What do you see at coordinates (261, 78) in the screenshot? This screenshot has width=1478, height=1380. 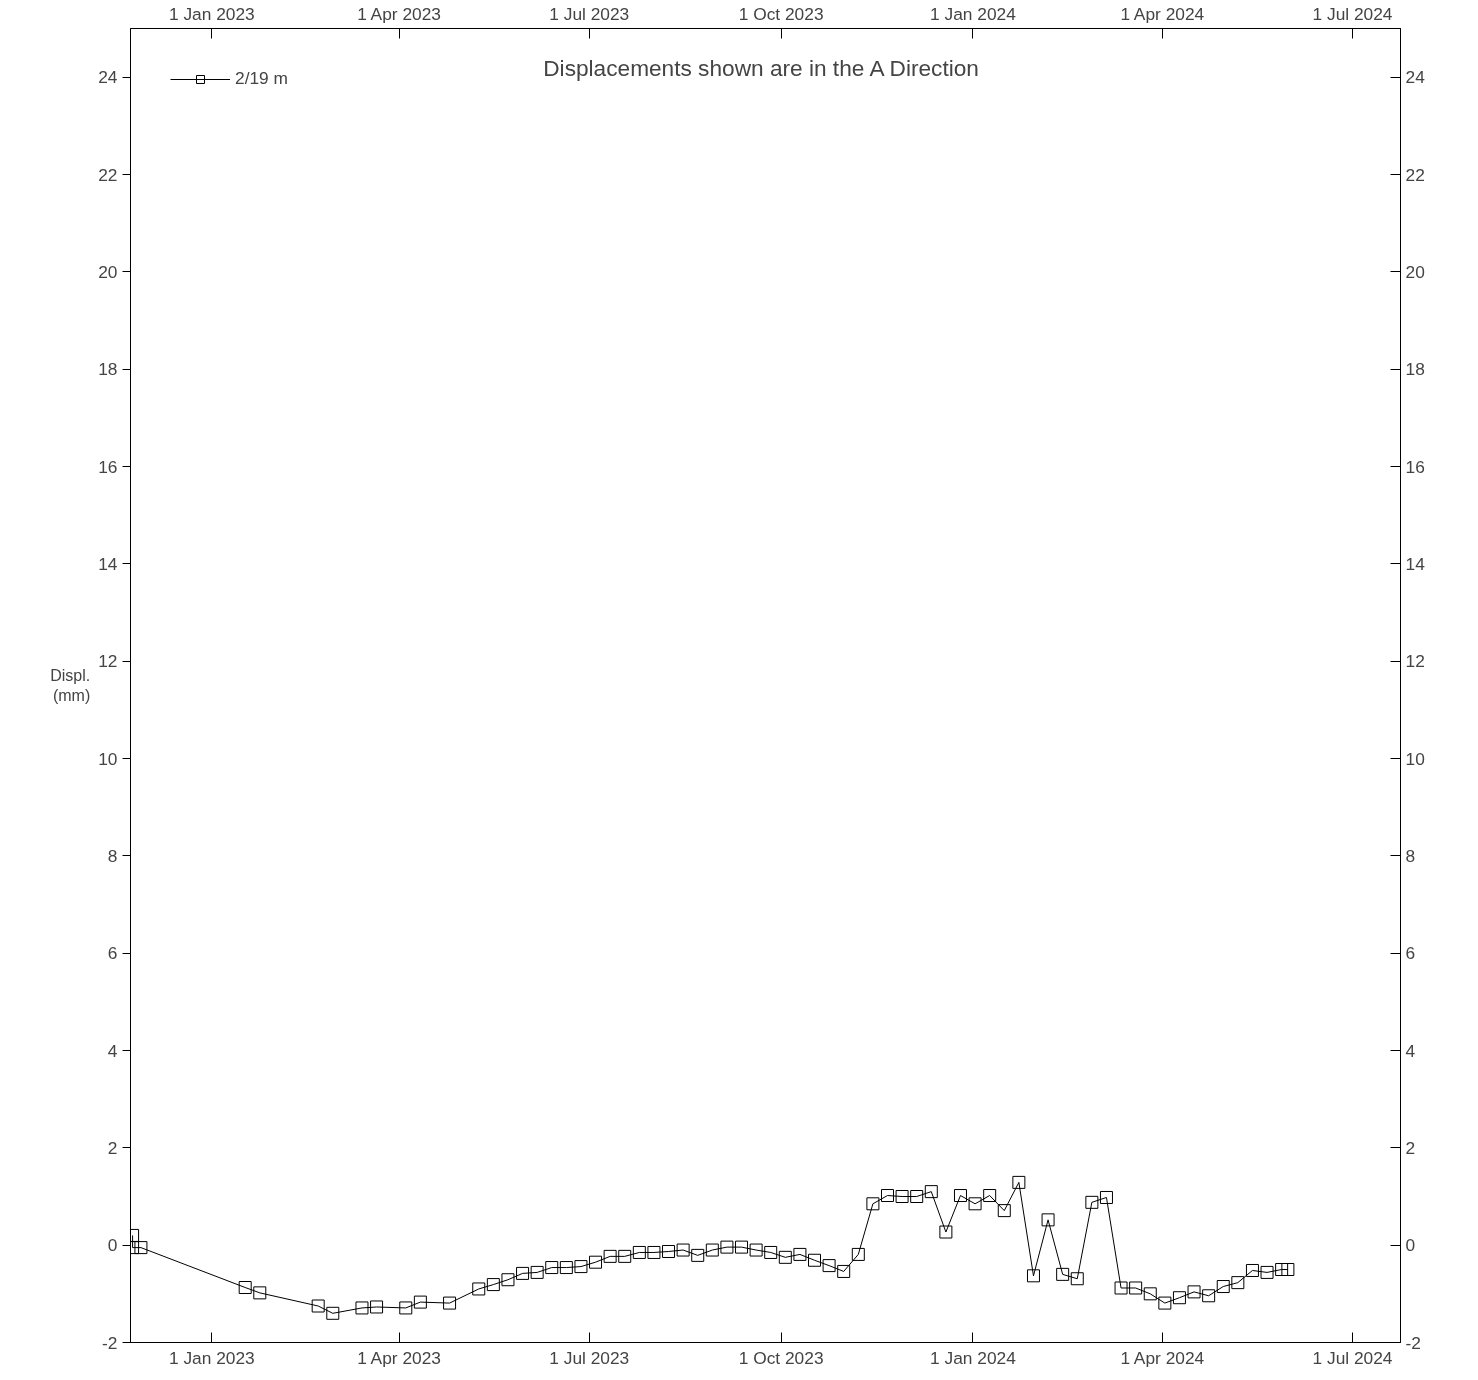 I see `legend-label: 2/19 m` at bounding box center [261, 78].